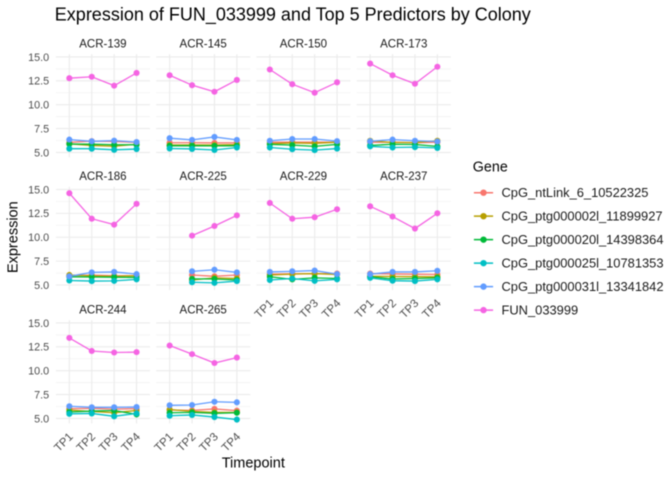 This screenshot has height=485, width=672. What do you see at coordinates (103, 310) in the screenshot?
I see `svg-text: ACR-244` at bounding box center [103, 310].